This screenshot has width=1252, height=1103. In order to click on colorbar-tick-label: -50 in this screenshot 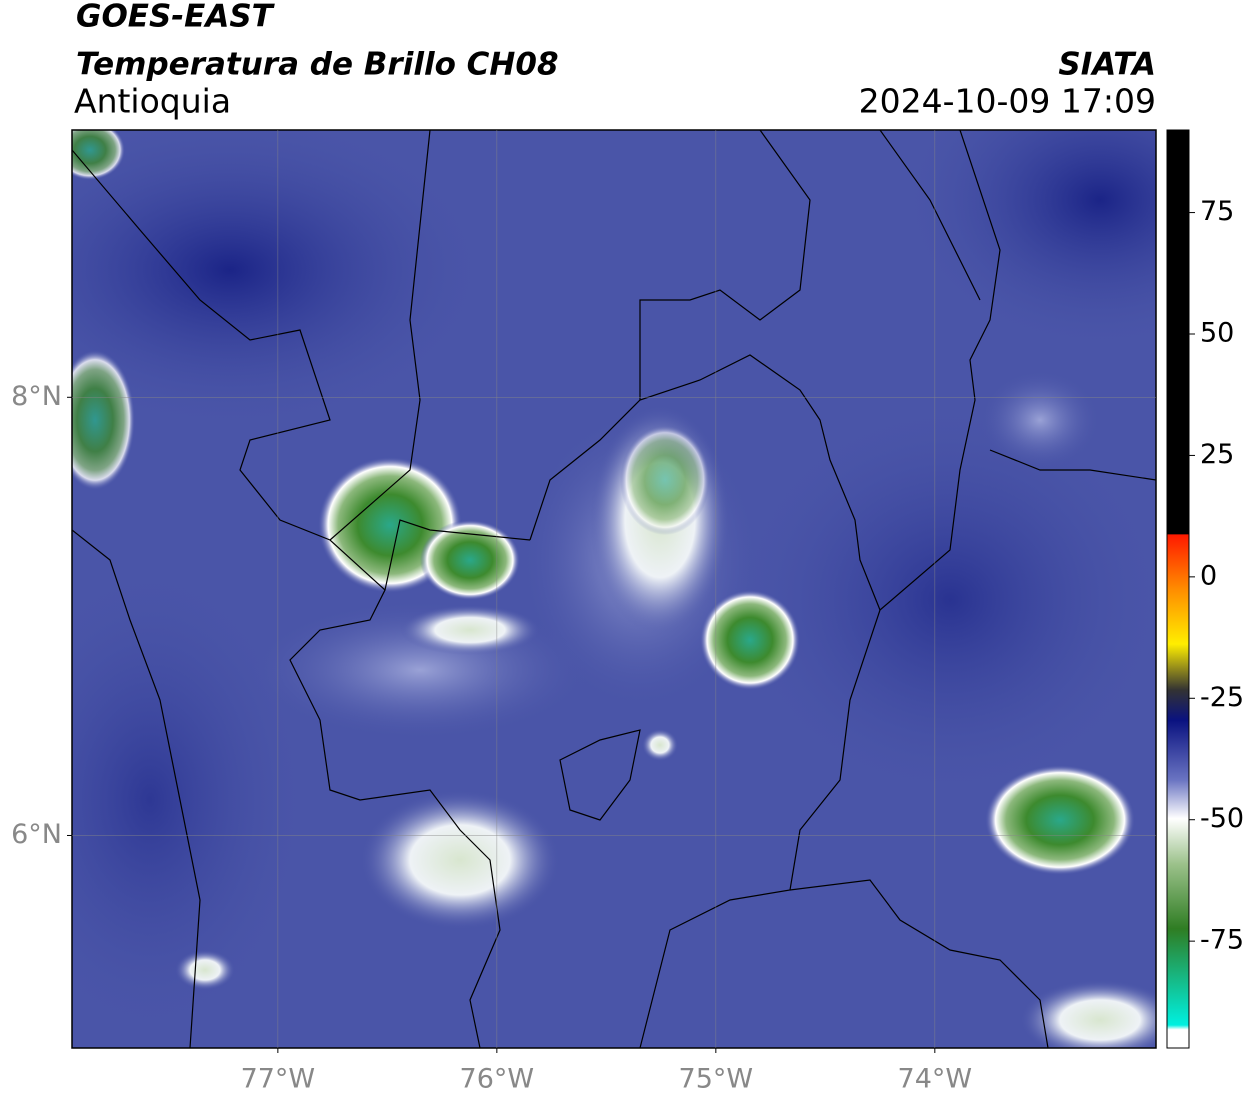, I will do `click(1222, 818)`.